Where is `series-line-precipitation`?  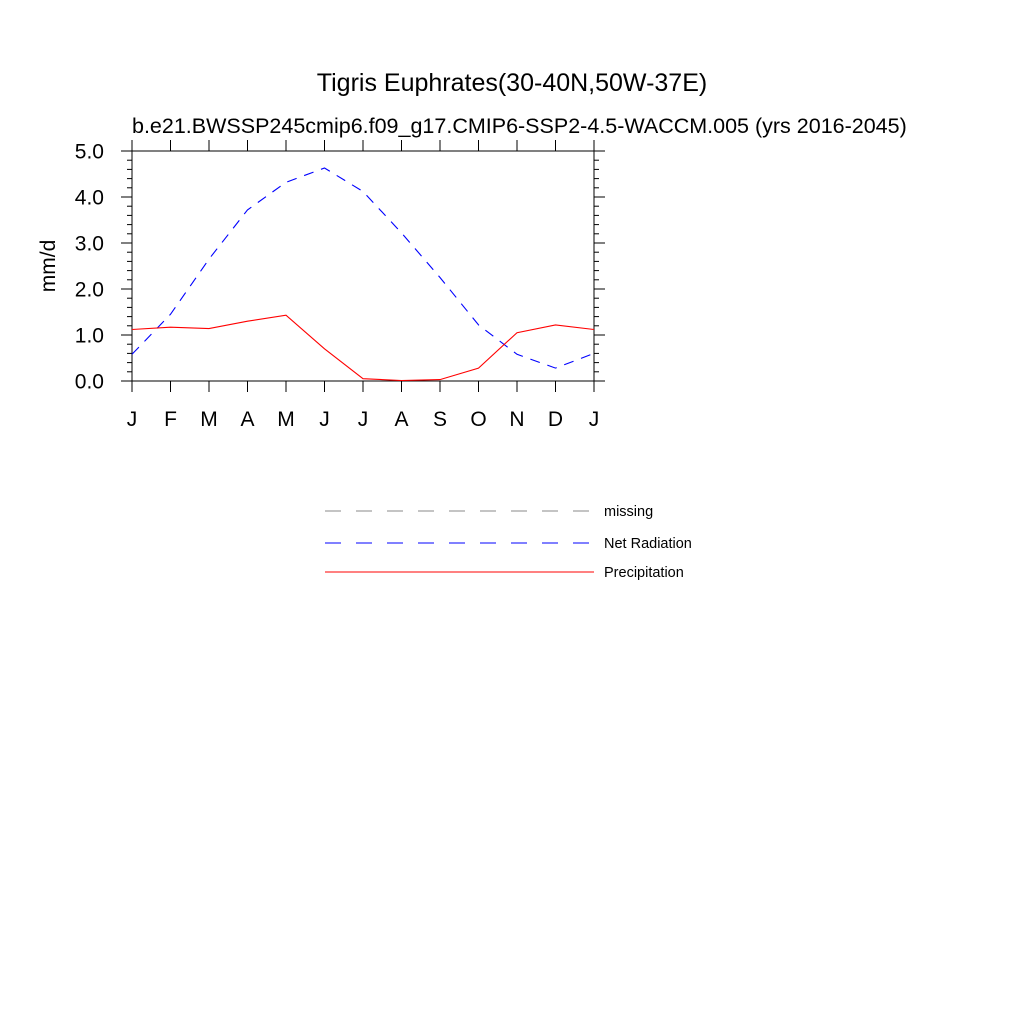 series-line-precipitation is located at coordinates (363, 348).